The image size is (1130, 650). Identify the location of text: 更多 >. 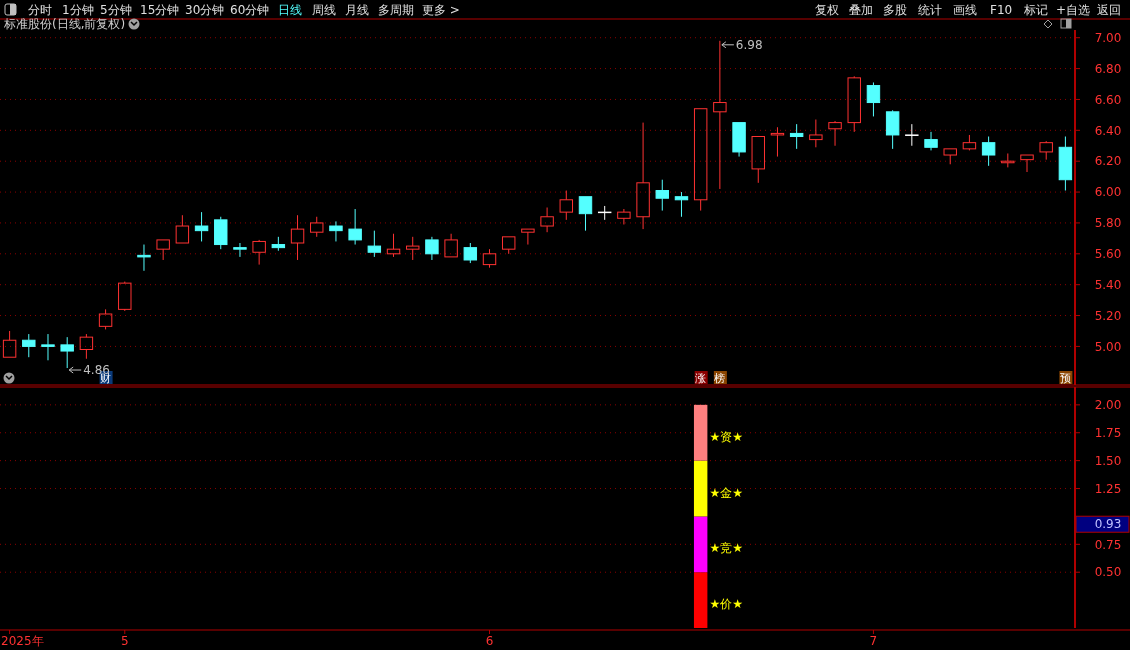
(441, 10).